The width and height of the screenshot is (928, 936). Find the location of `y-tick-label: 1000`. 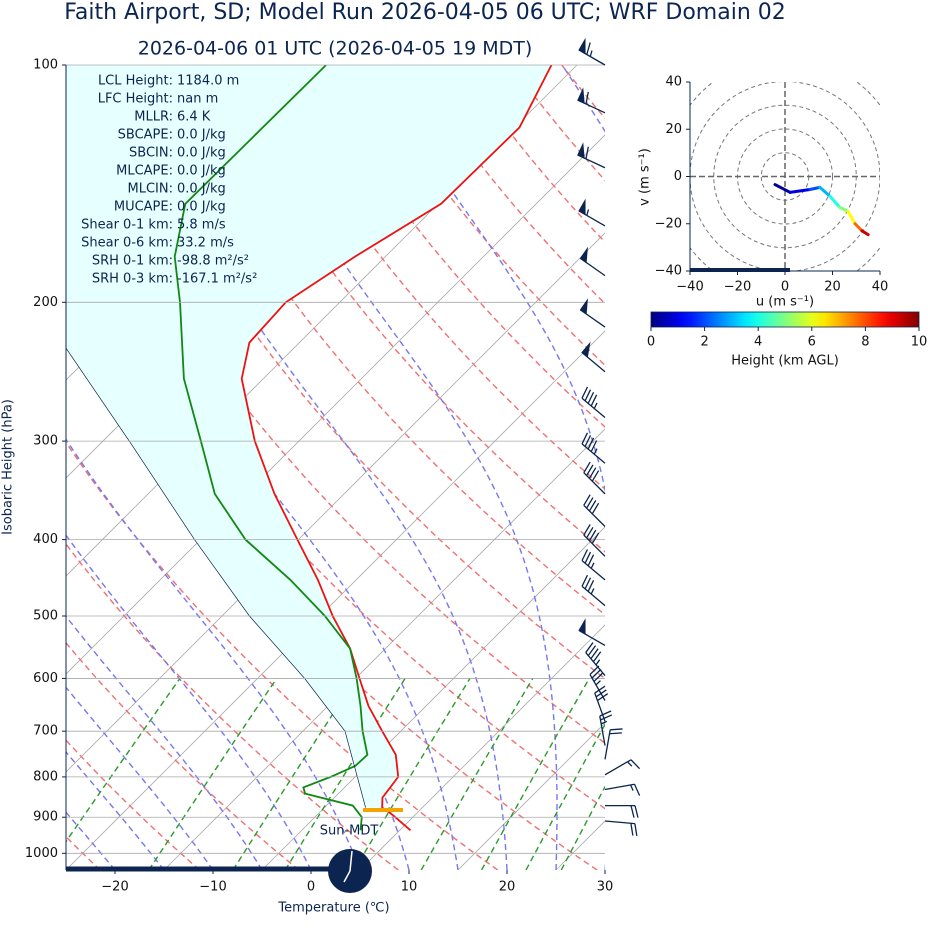

y-tick-label: 1000 is located at coordinates (41, 853).